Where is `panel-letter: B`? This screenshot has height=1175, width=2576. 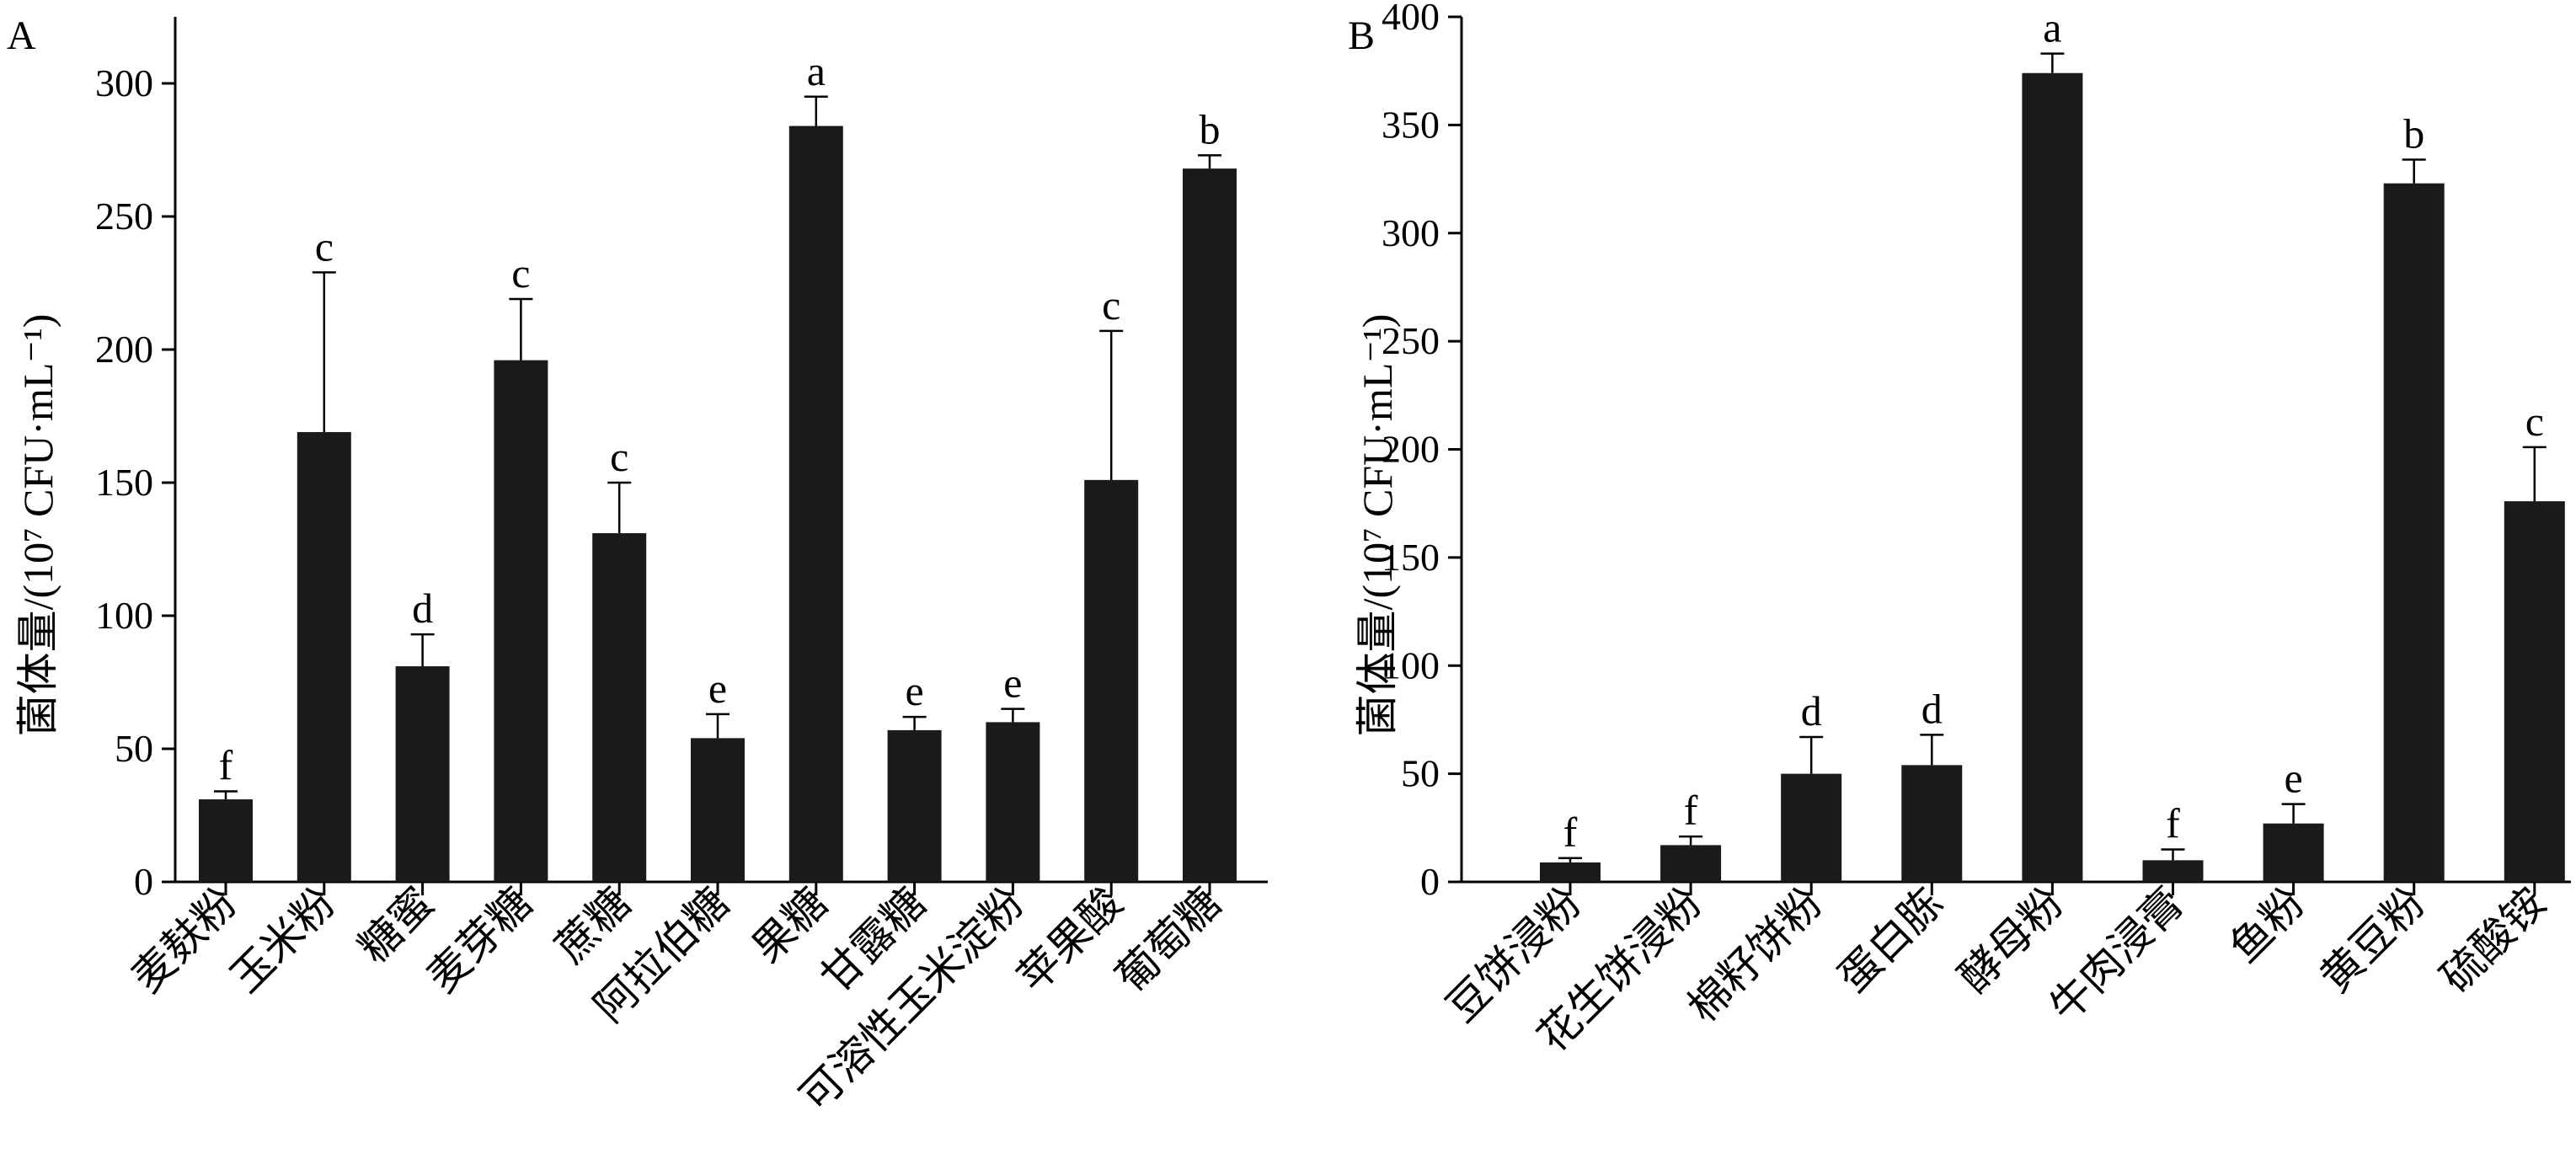 panel-letter: B is located at coordinates (1361, 35).